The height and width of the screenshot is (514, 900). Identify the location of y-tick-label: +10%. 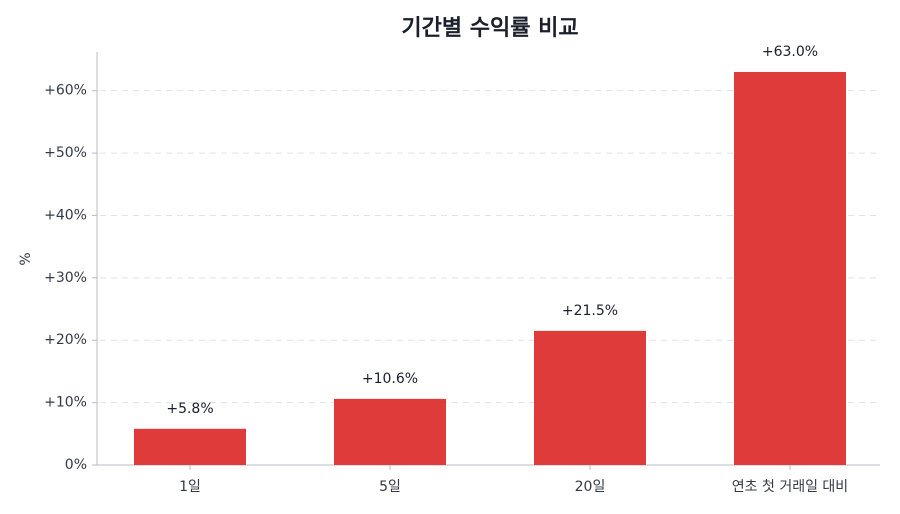
(65, 403).